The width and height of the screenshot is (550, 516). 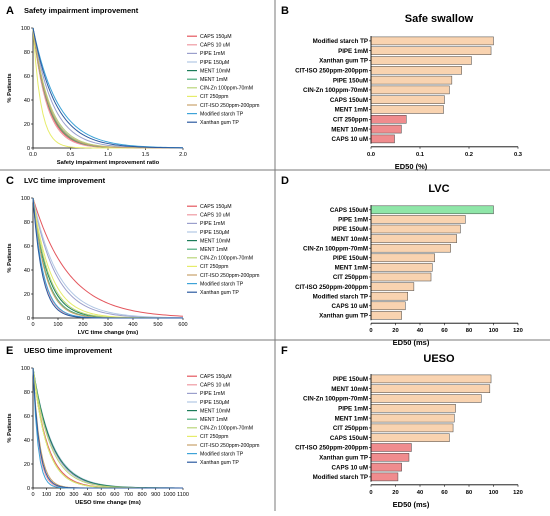 What do you see at coordinates (101, 495) in the screenshot?
I see `x-tick-label: 500` at bounding box center [101, 495].